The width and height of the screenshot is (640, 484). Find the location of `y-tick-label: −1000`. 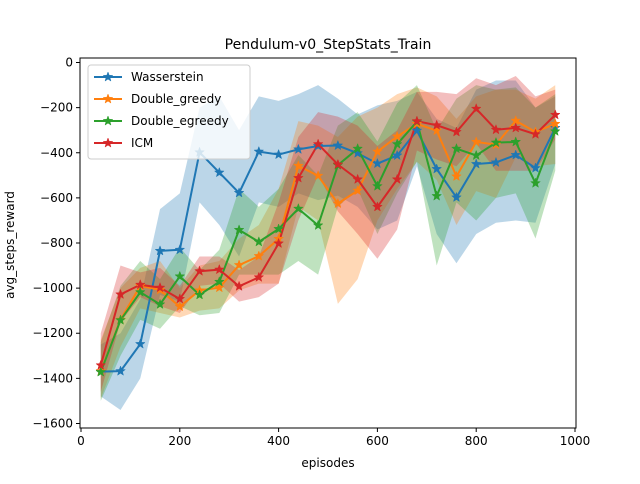

y-tick-label: −1000 is located at coordinates (52, 288).